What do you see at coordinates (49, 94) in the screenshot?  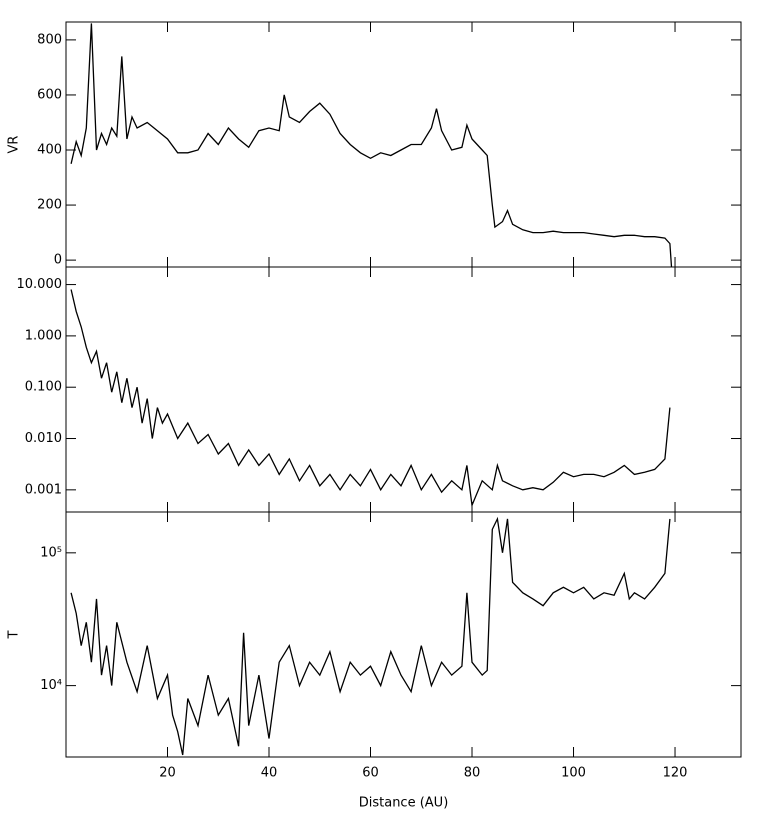 I see `y-tick-label: 600` at bounding box center [49, 94].